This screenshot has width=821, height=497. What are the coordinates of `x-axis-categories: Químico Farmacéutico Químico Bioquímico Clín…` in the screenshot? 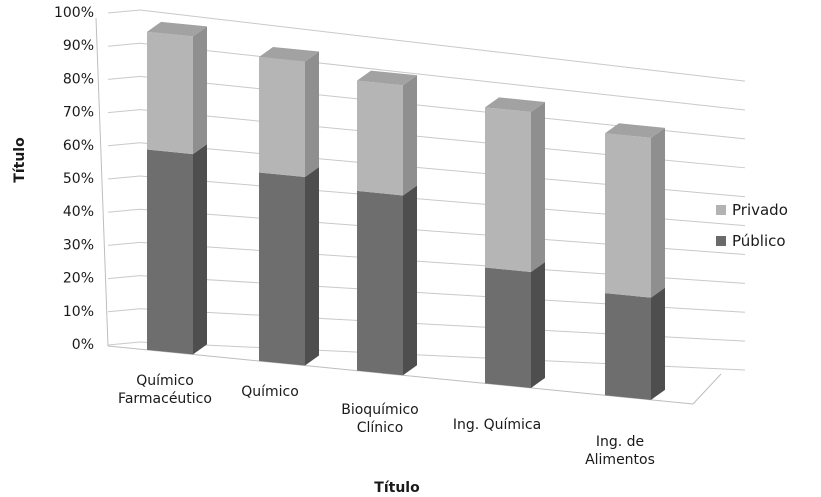 It's located at (386, 420).